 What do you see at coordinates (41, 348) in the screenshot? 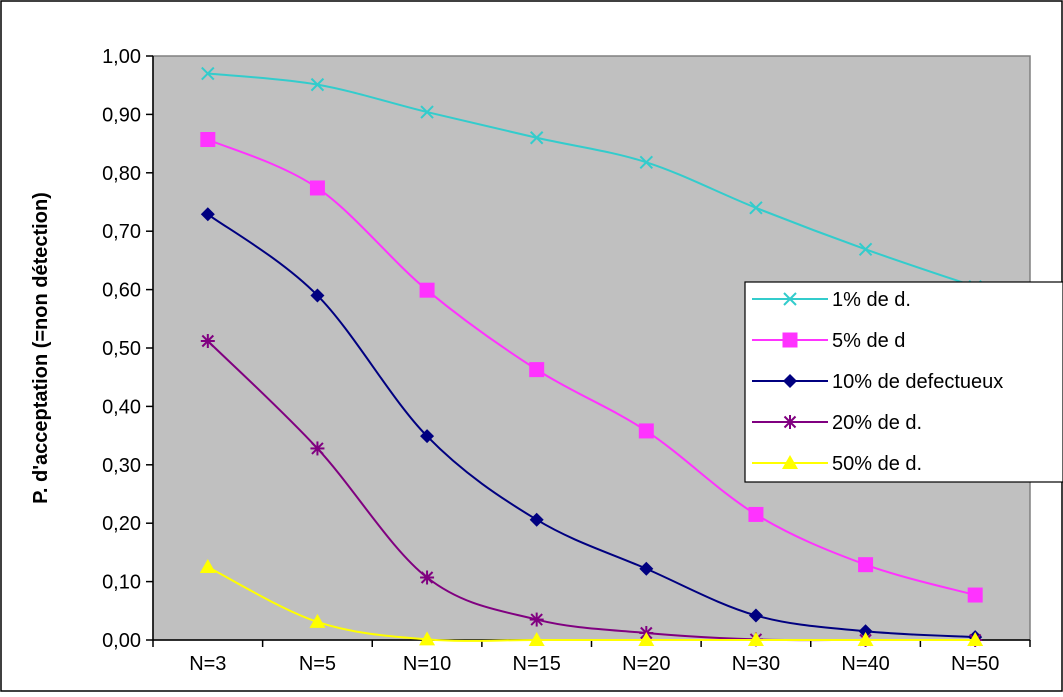
I see `y-axis-label: P. d'acceptation (=non détection)` at bounding box center [41, 348].